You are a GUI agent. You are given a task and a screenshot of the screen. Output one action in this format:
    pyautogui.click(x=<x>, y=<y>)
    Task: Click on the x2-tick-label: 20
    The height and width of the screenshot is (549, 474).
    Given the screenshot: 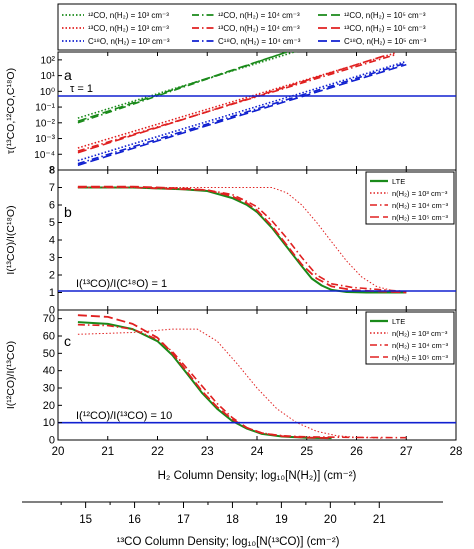 What is the action you would take?
    pyautogui.click(x=330, y=520)
    